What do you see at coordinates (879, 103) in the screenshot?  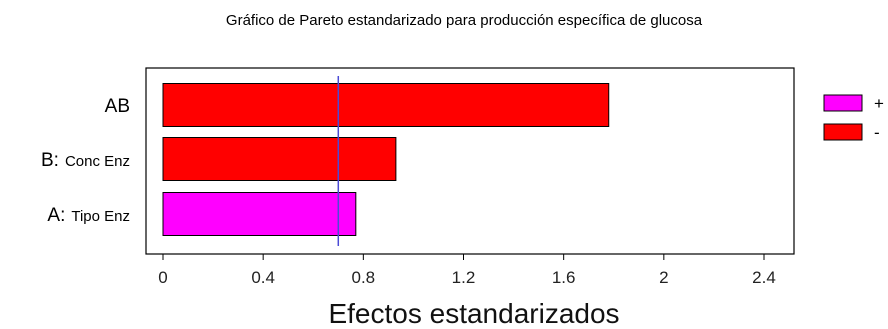 I see `legend-label: +` at bounding box center [879, 103].